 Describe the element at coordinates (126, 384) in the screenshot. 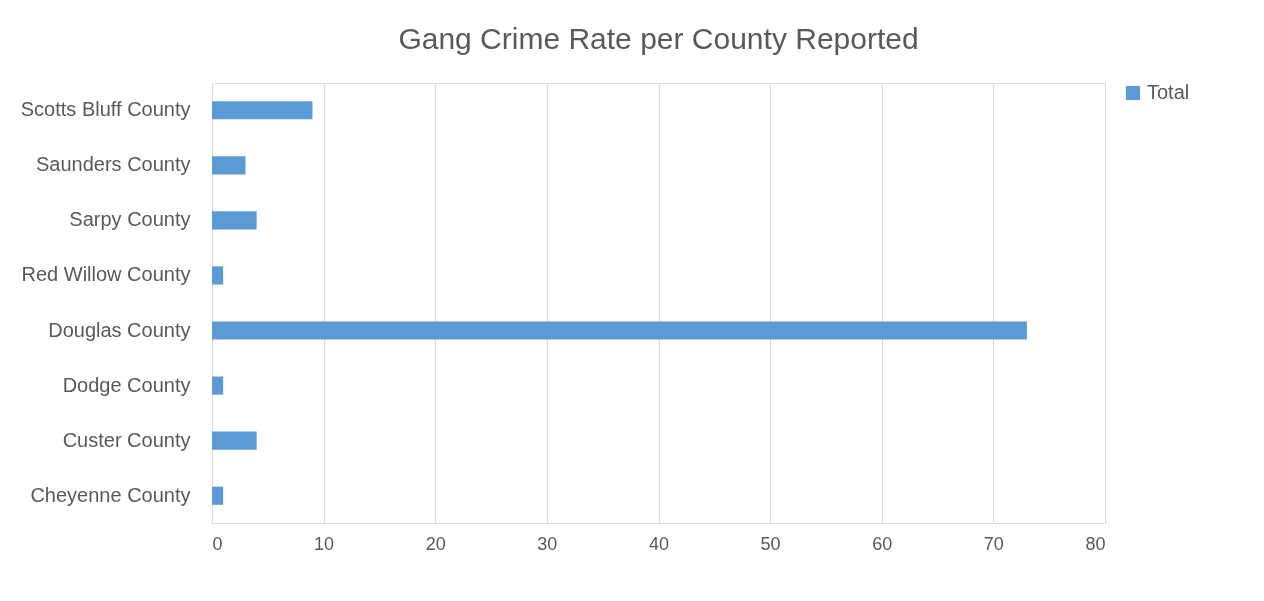

I see `y-tick-label: Dodge County` at that location.